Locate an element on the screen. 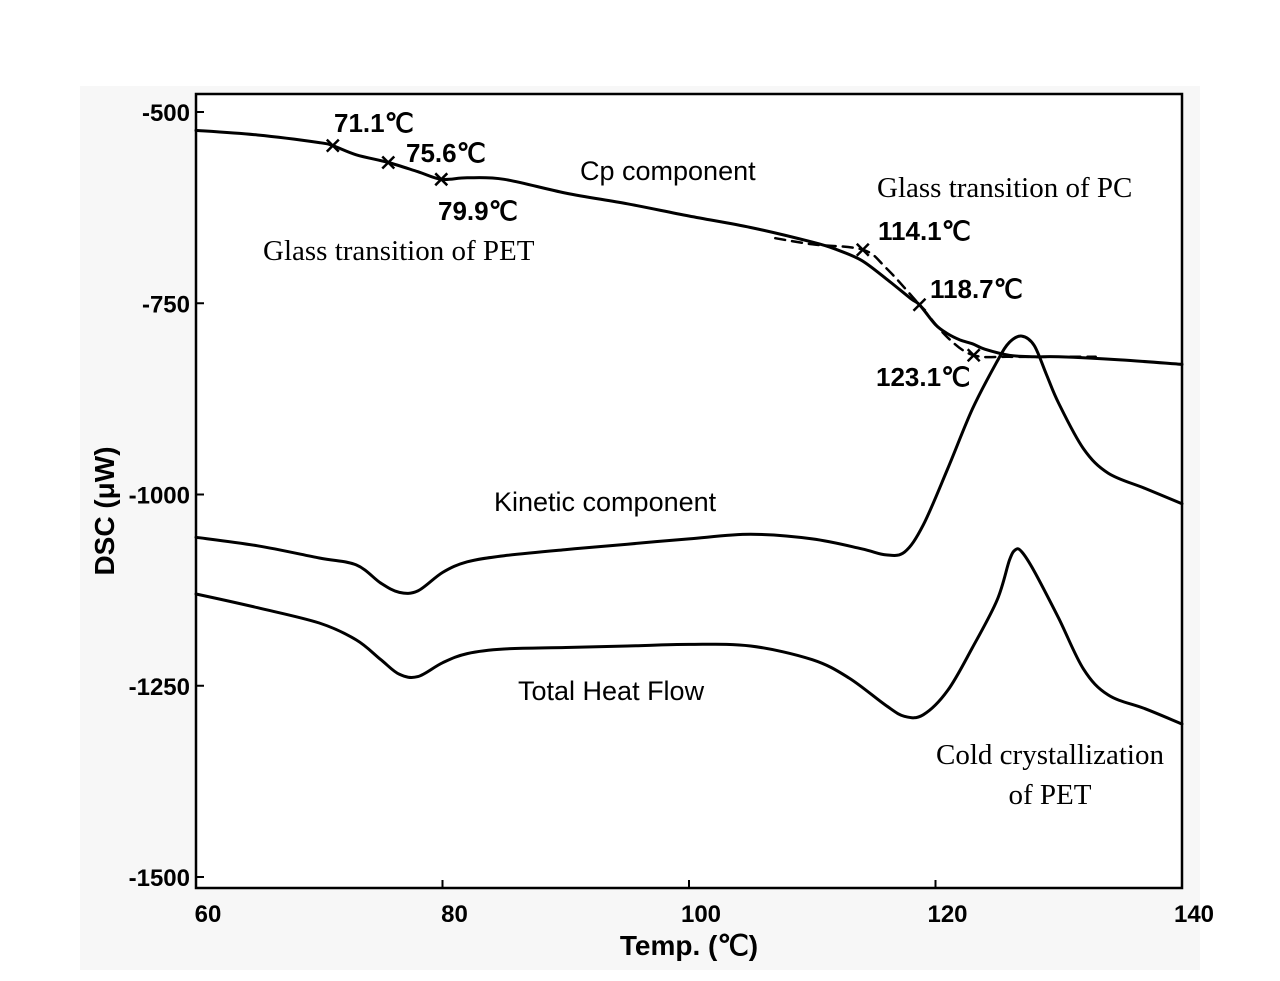 The height and width of the screenshot is (981, 1280). series-line-cp-extrapolation is located at coordinates (935, 297).